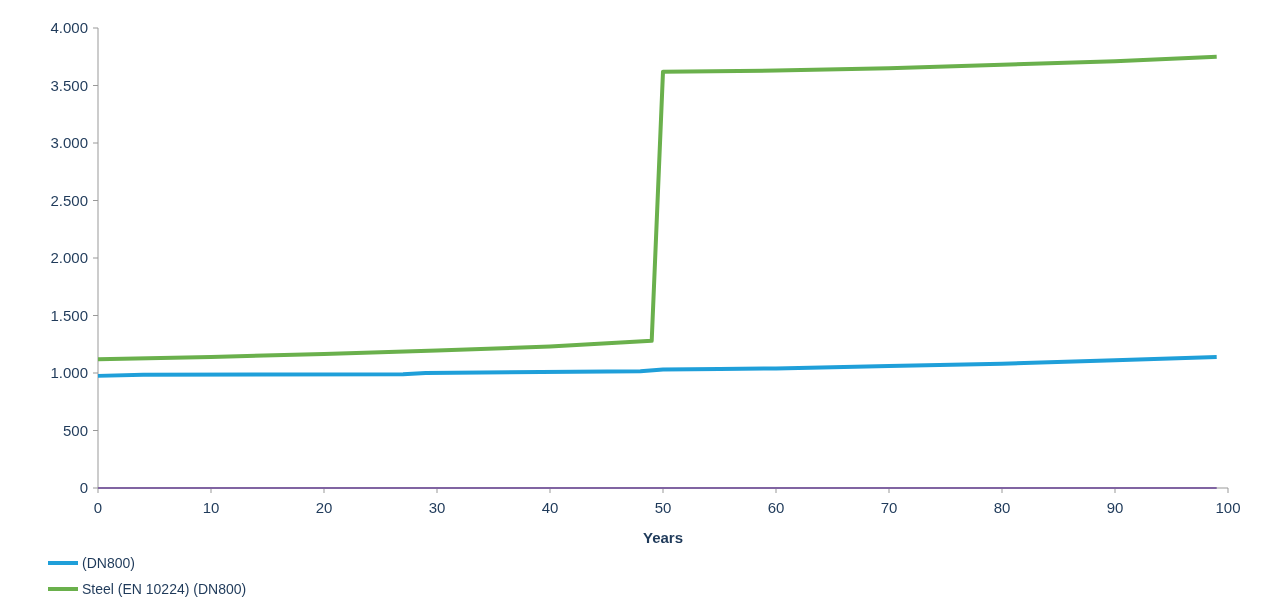 The image size is (1268, 613). I want to click on legend-label: (DN800), so click(108, 562).